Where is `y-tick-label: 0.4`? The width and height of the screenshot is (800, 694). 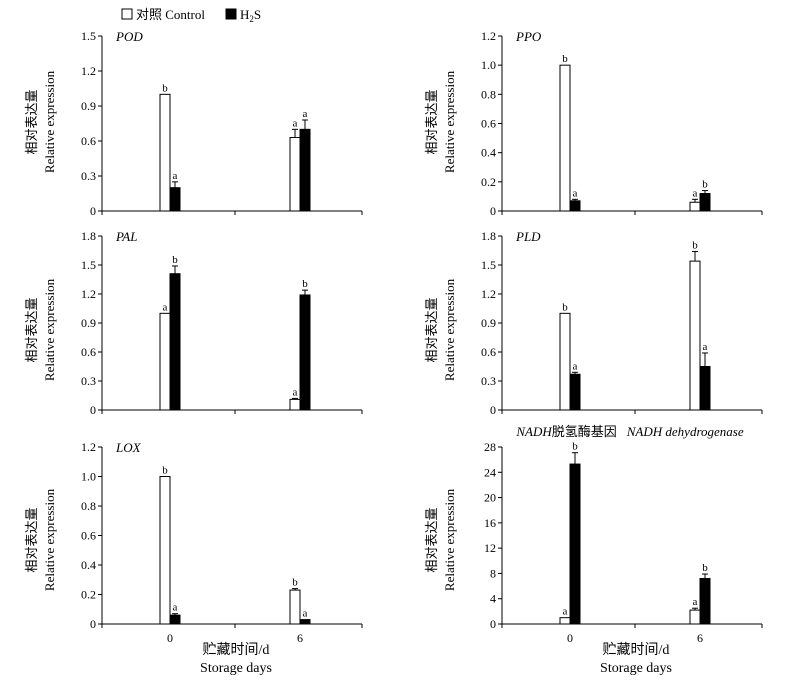 y-tick-label: 0.4 is located at coordinates (488, 153).